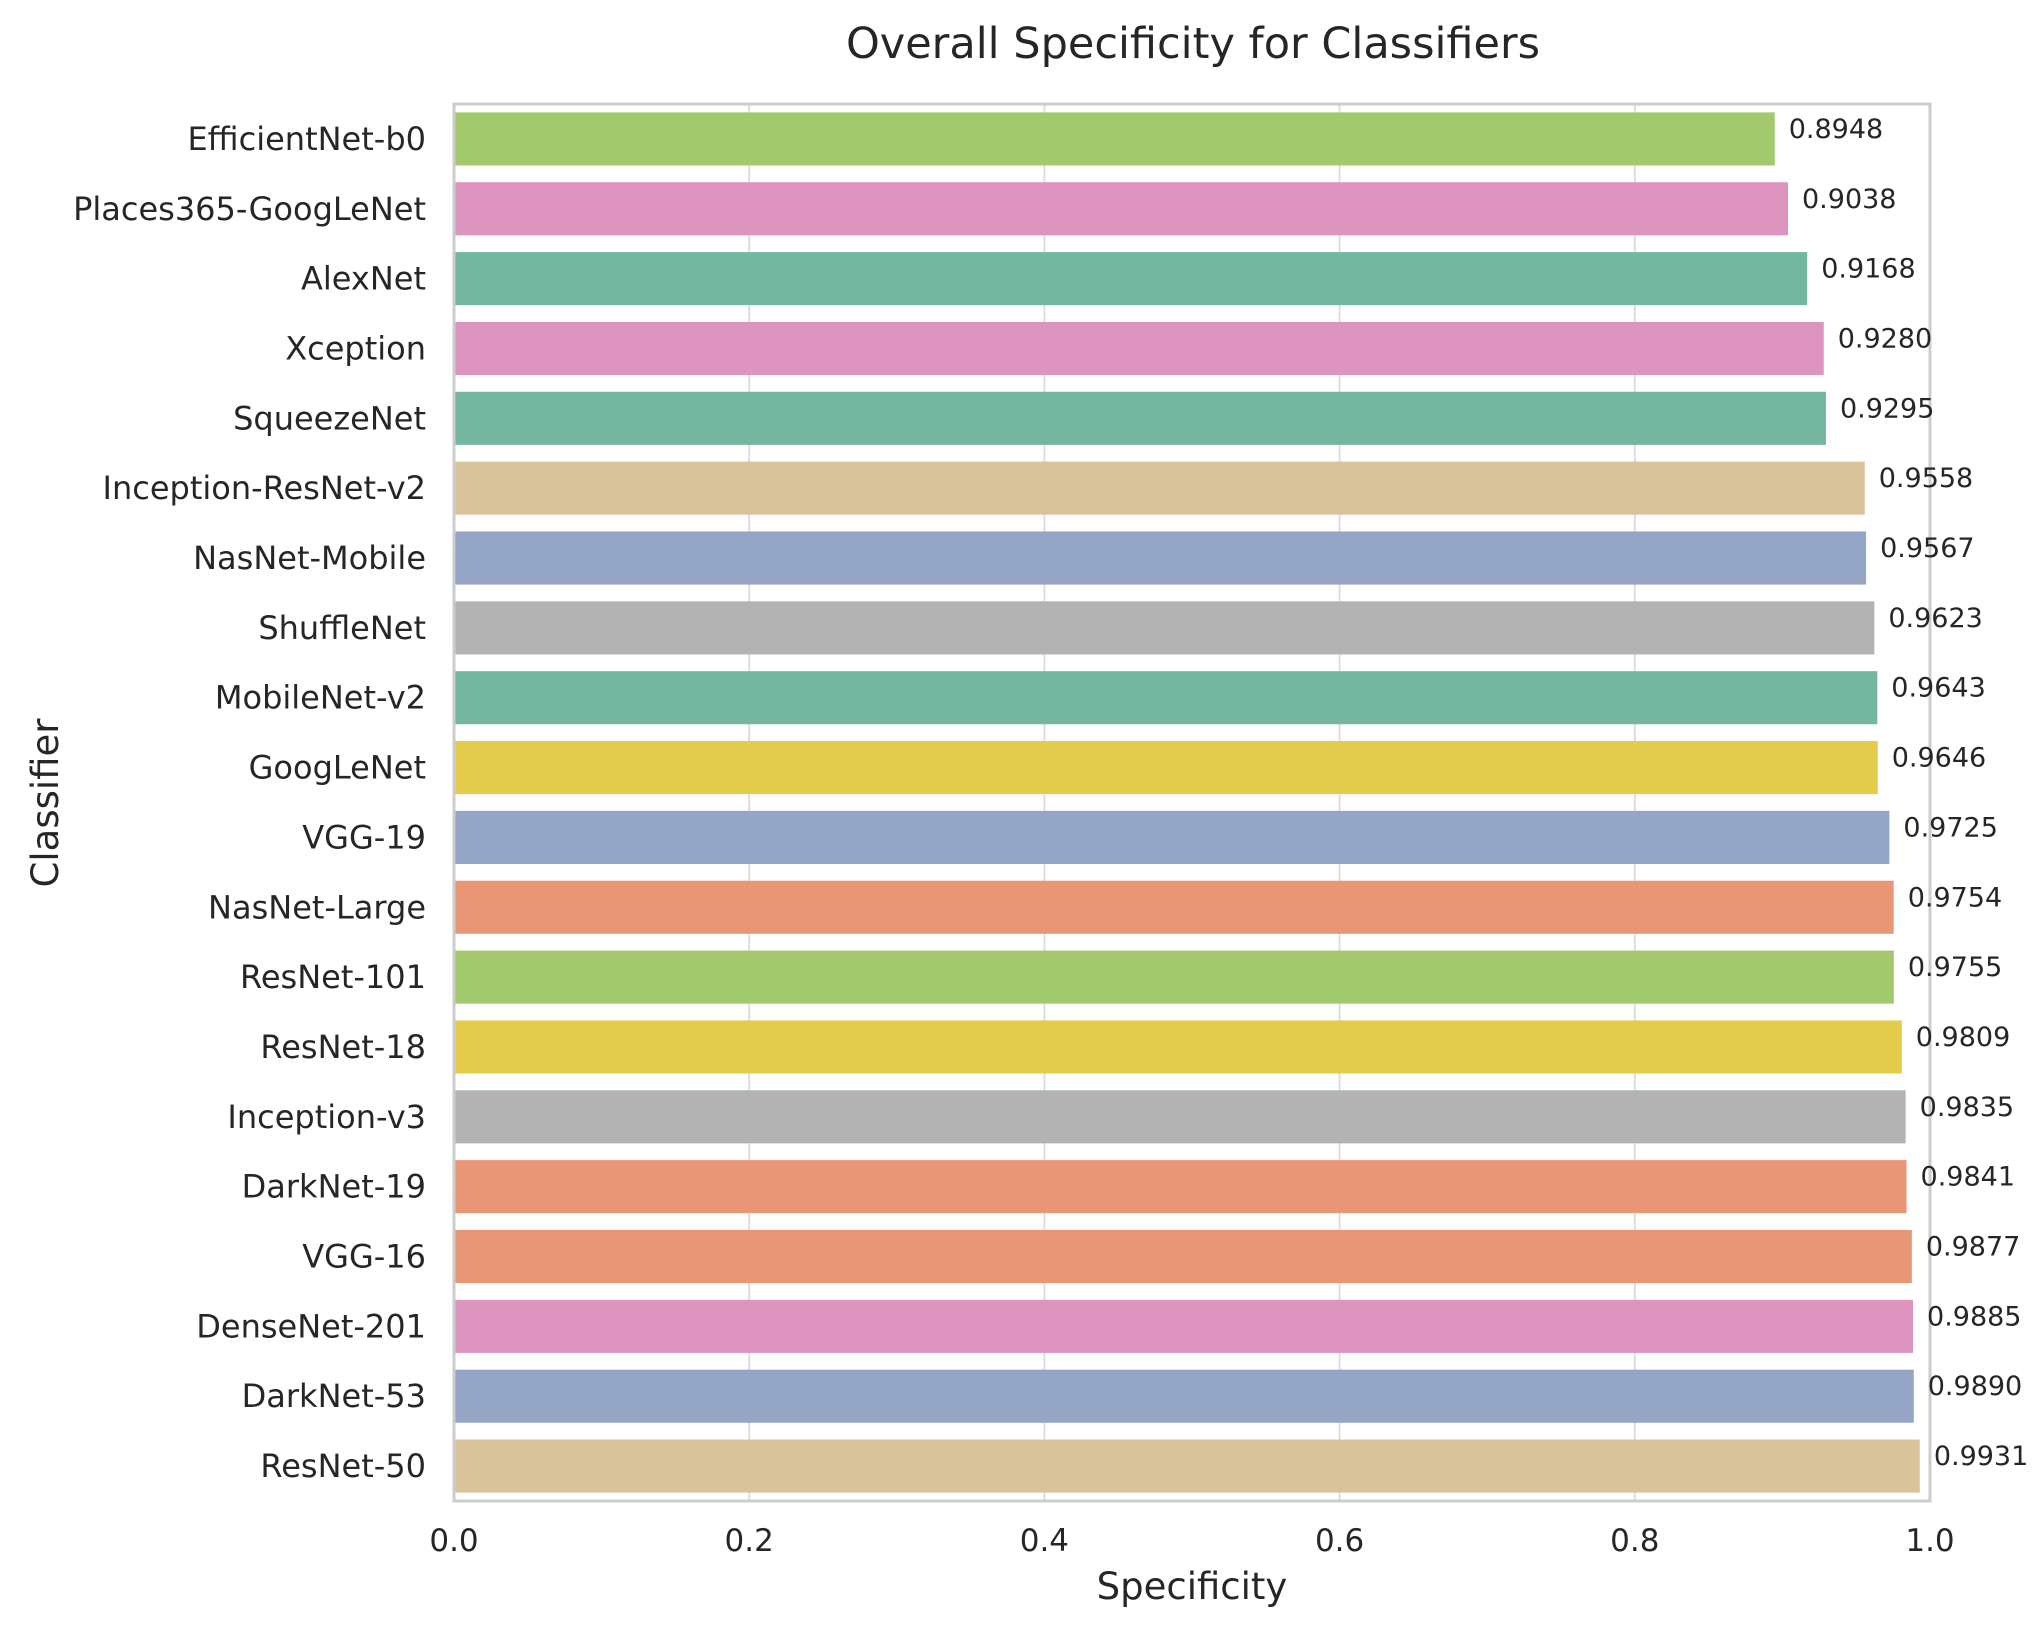 The width and height of the screenshot is (2043, 1633). Describe the element at coordinates (364, 1257) in the screenshot. I see `category-label: VGG-16` at that location.